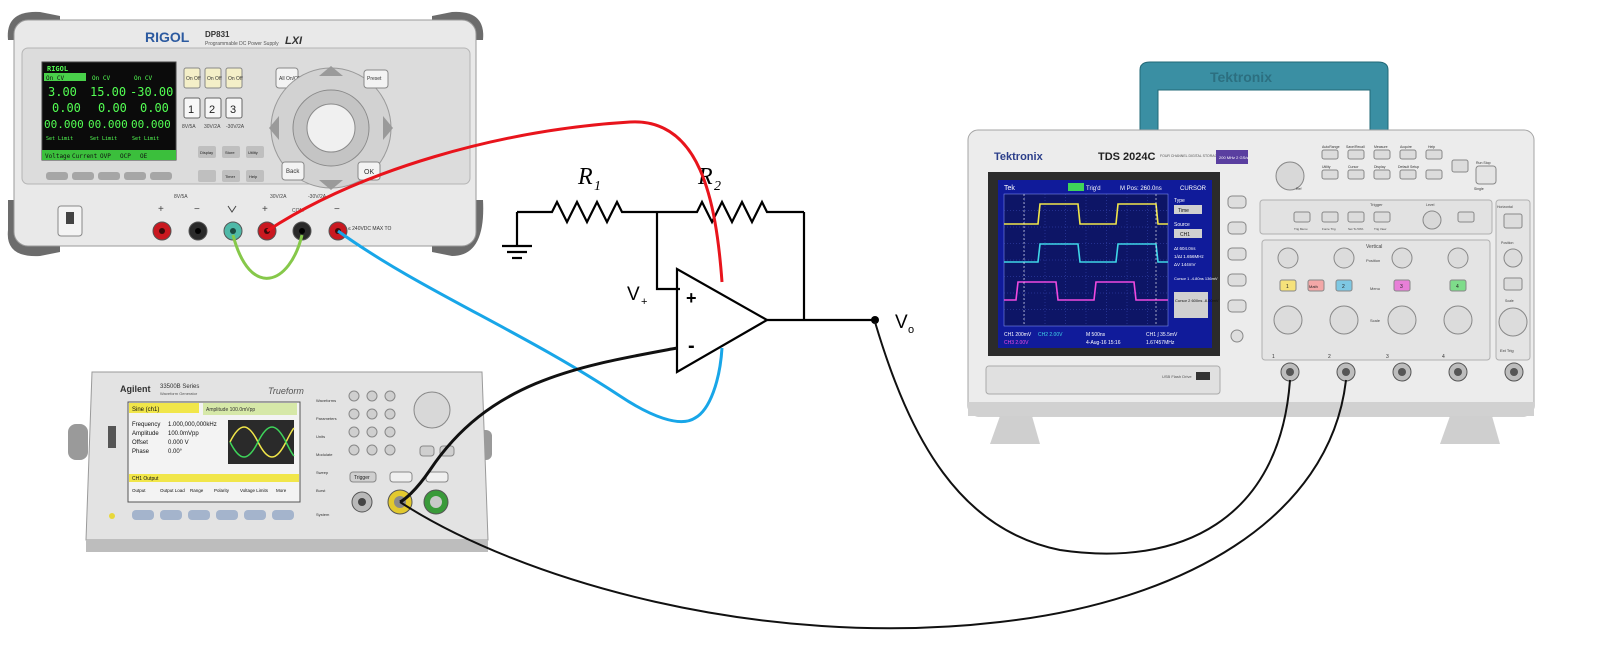 The image size is (1606, 656). I want to click on osc-ch1-button, so click(1288, 285).